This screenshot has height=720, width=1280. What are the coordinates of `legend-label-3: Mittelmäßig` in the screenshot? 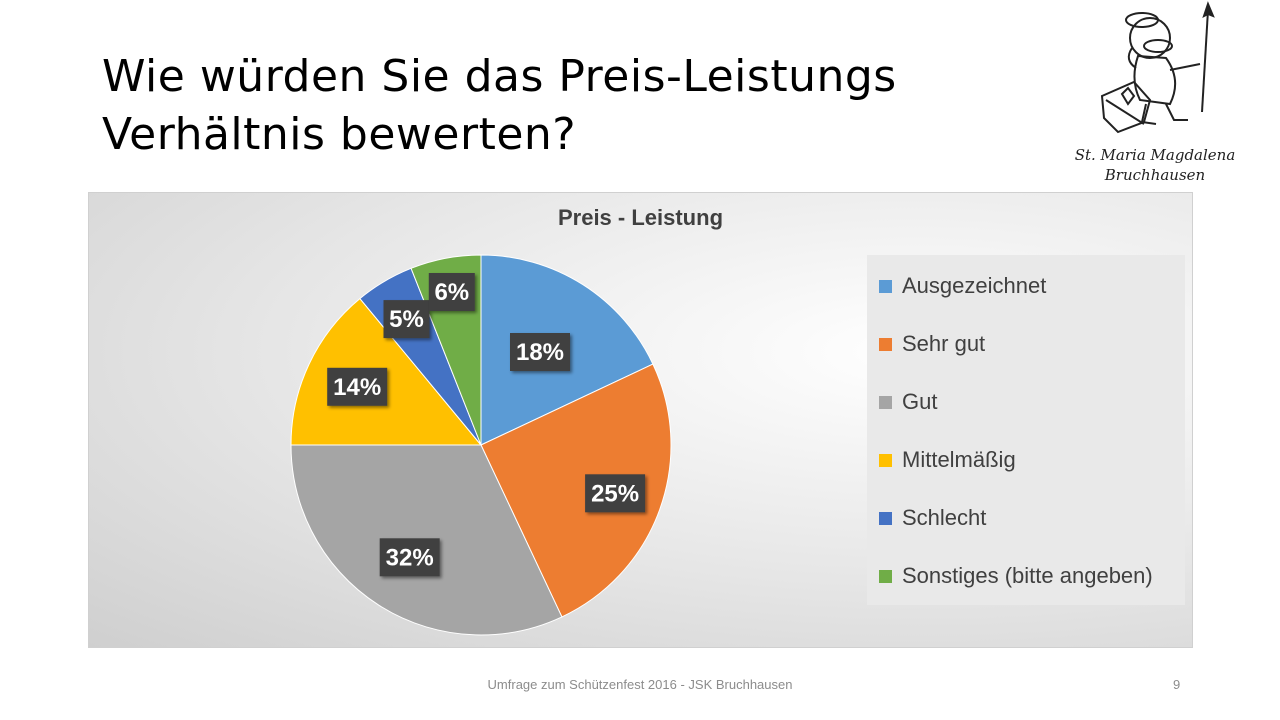 It's located at (959, 459).